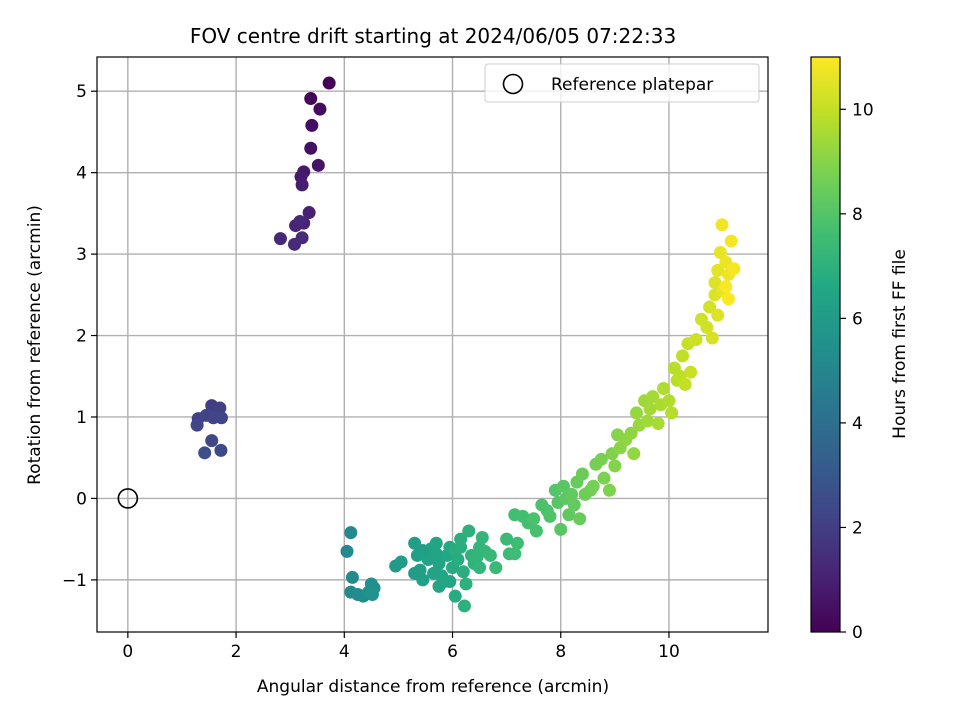  I want to click on y-axis-ticks: −1 0 1 2 3 4 5, so click(79, 336).